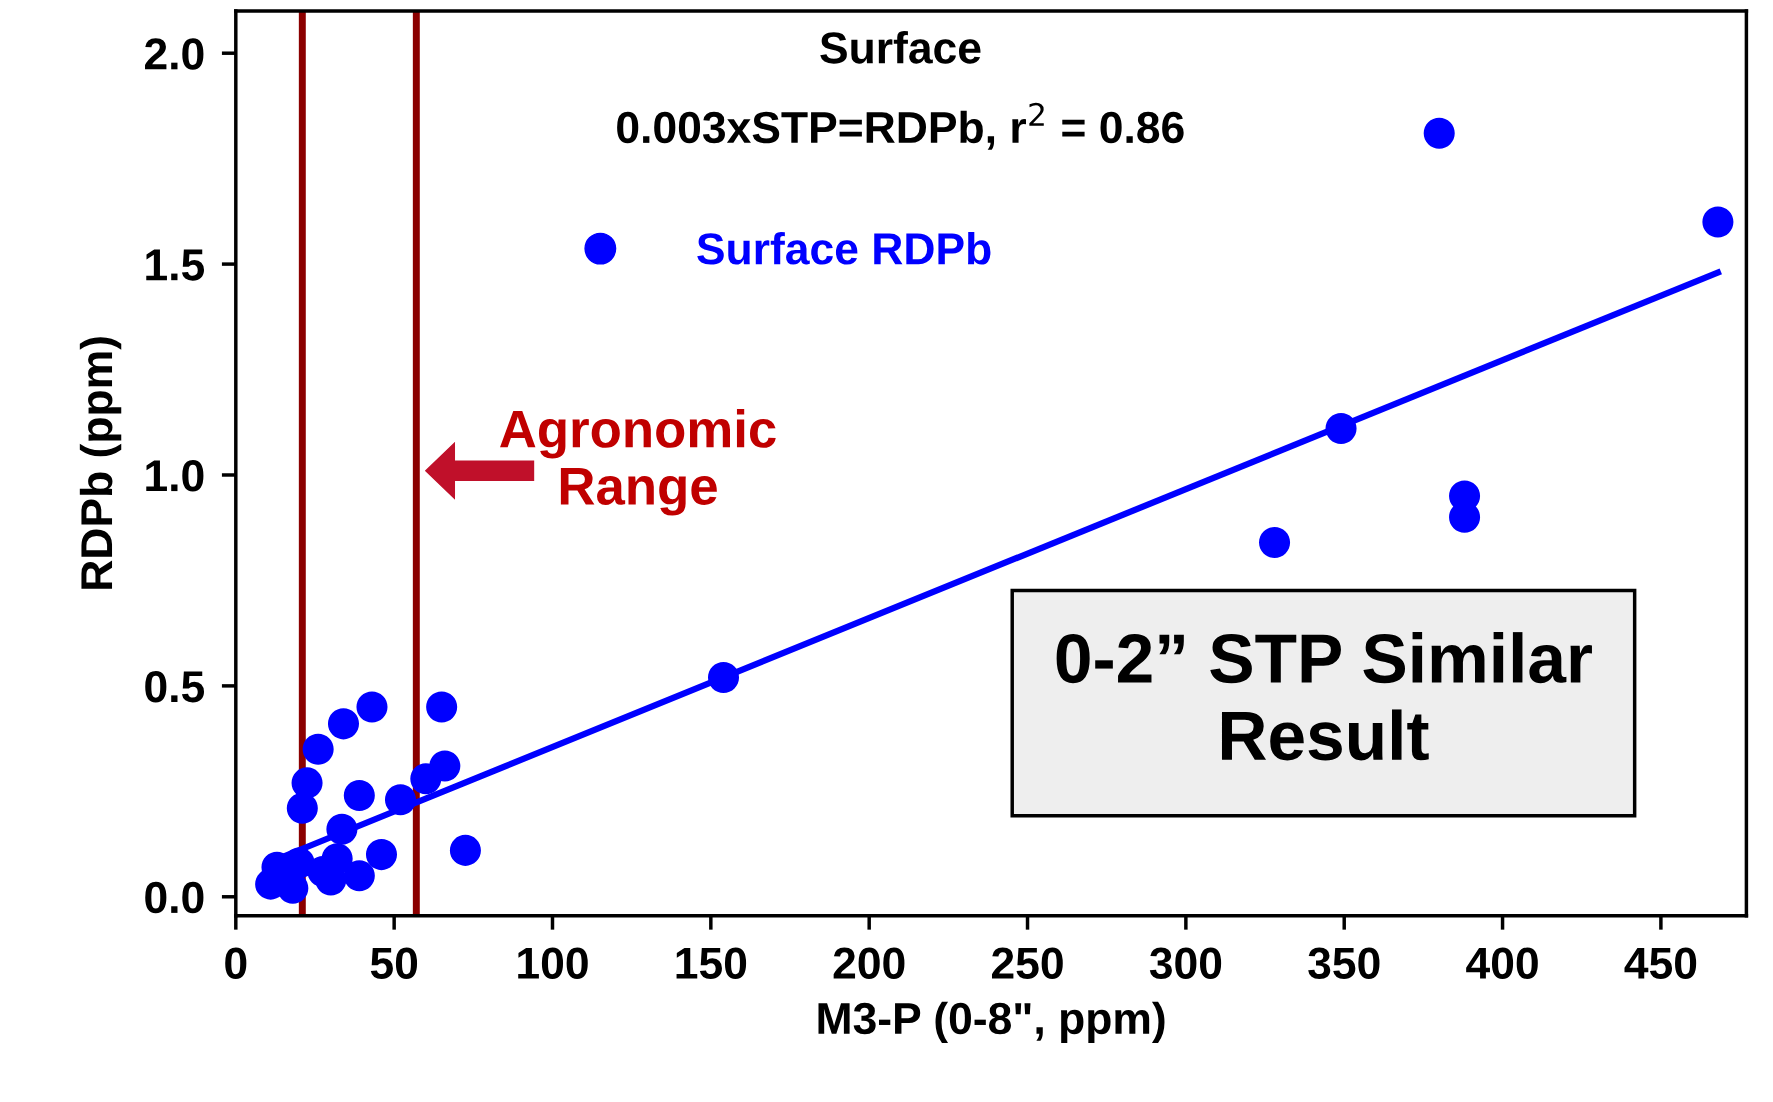 The height and width of the screenshot is (1102, 1773). Describe the element at coordinates (236, 963) in the screenshot. I see `x-tick-label: 0` at that location.